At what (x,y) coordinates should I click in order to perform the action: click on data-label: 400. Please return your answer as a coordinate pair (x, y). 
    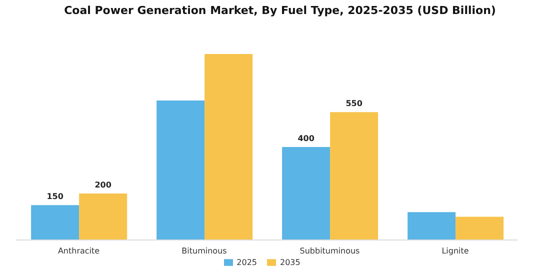
    Looking at the image, I should click on (306, 138).